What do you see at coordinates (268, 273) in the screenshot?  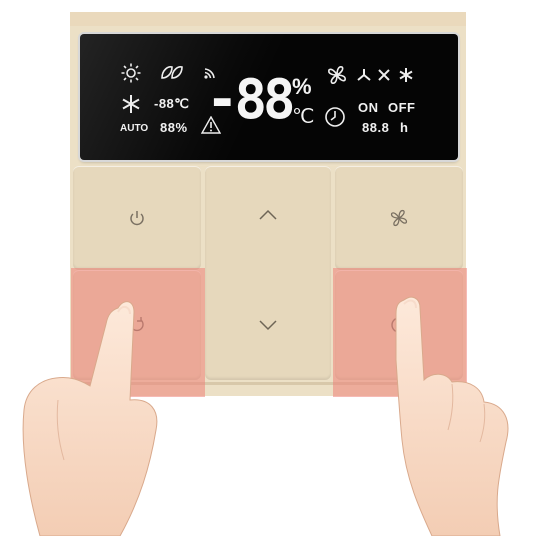 I see `up-down-button` at bounding box center [268, 273].